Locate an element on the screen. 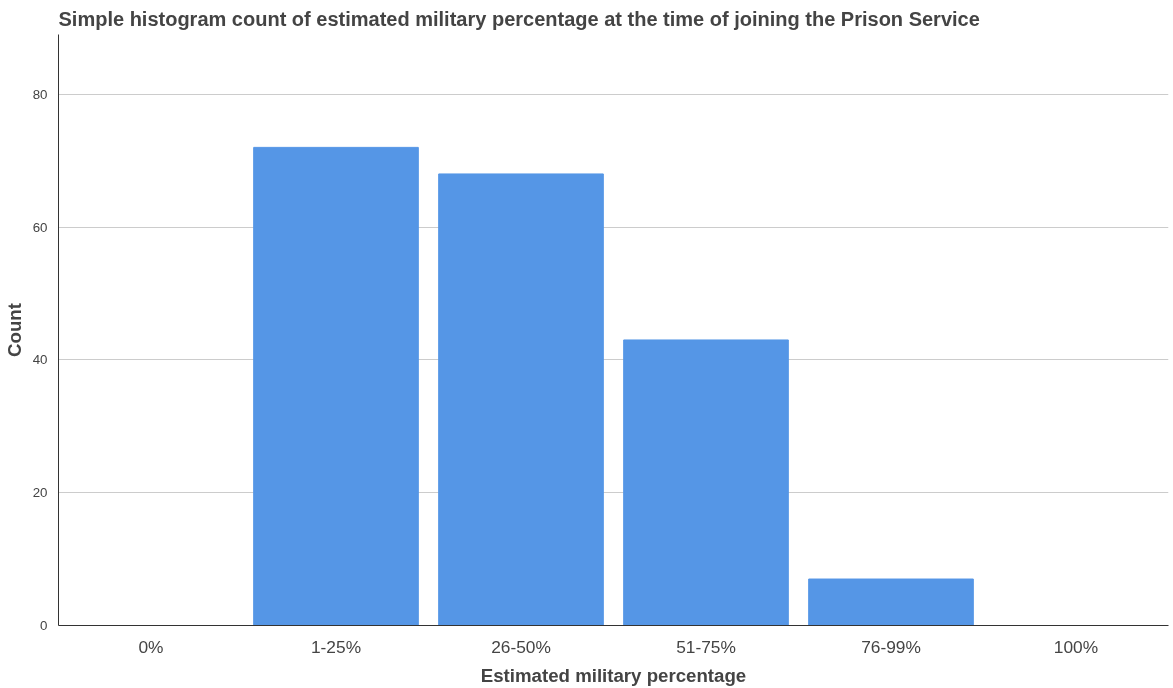 This screenshot has height=688, width=1173. chart-title: Simple histogram count of estimated military percentage at the time of joining the Prison Service is located at coordinates (519, 18).